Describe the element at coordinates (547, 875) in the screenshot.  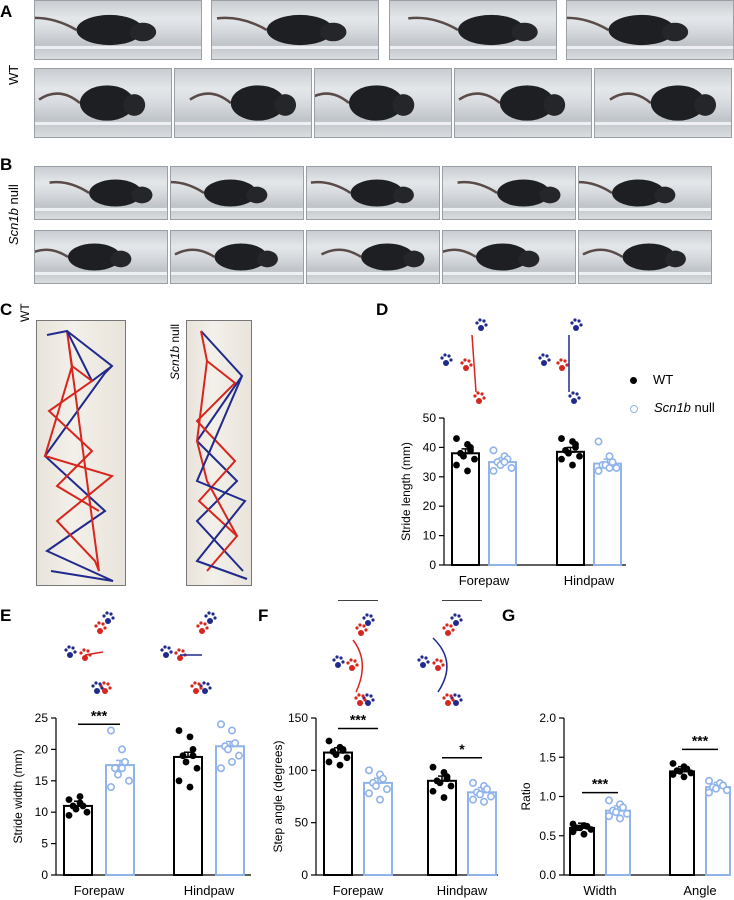
I see `y-tick-label: 0.0` at that location.